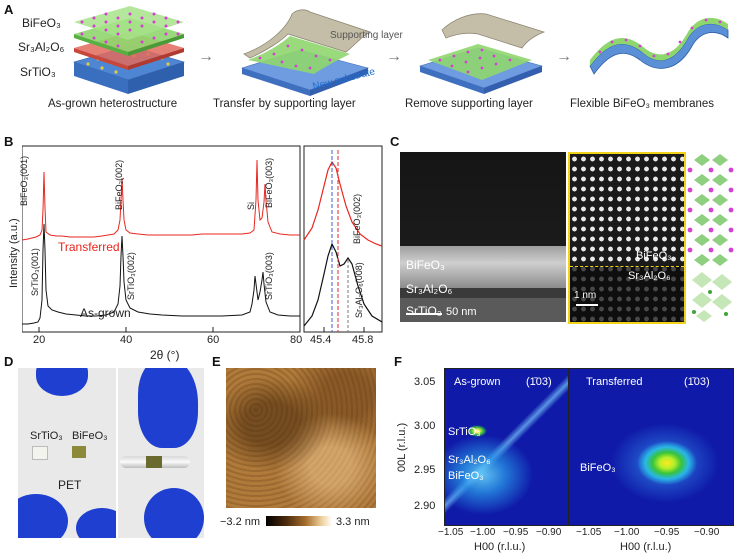  Describe the element at coordinates (9, 141) in the screenshot. I see `panel-b-label: B` at that location.